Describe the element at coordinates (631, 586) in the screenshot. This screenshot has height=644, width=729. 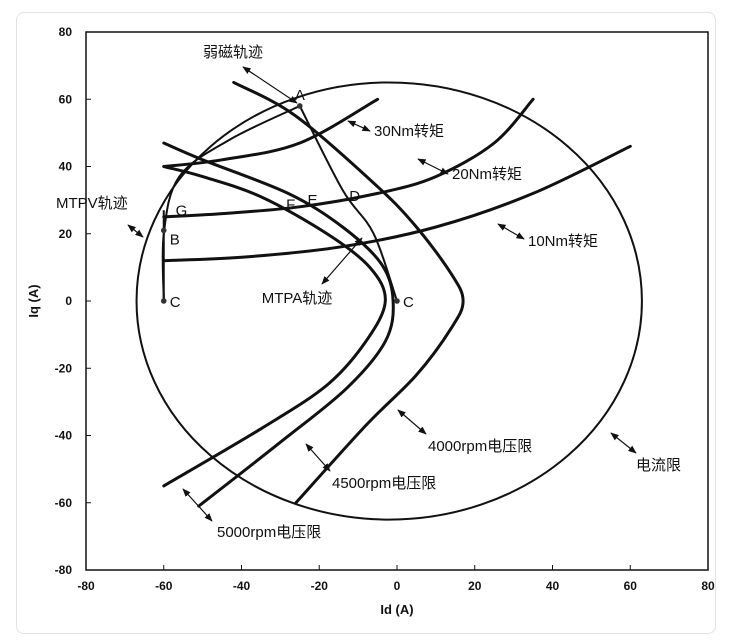
I see `x-tick-label: 60` at that location.